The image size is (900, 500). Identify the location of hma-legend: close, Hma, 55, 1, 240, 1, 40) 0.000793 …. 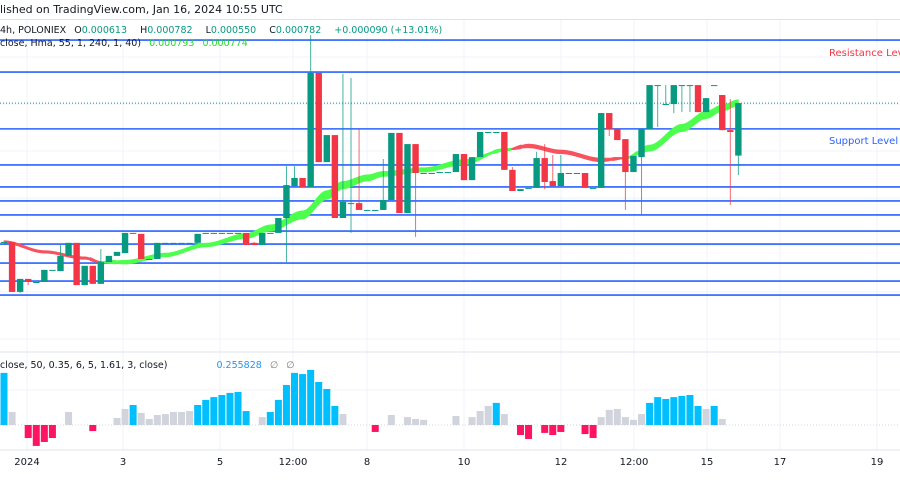
(126, 43).